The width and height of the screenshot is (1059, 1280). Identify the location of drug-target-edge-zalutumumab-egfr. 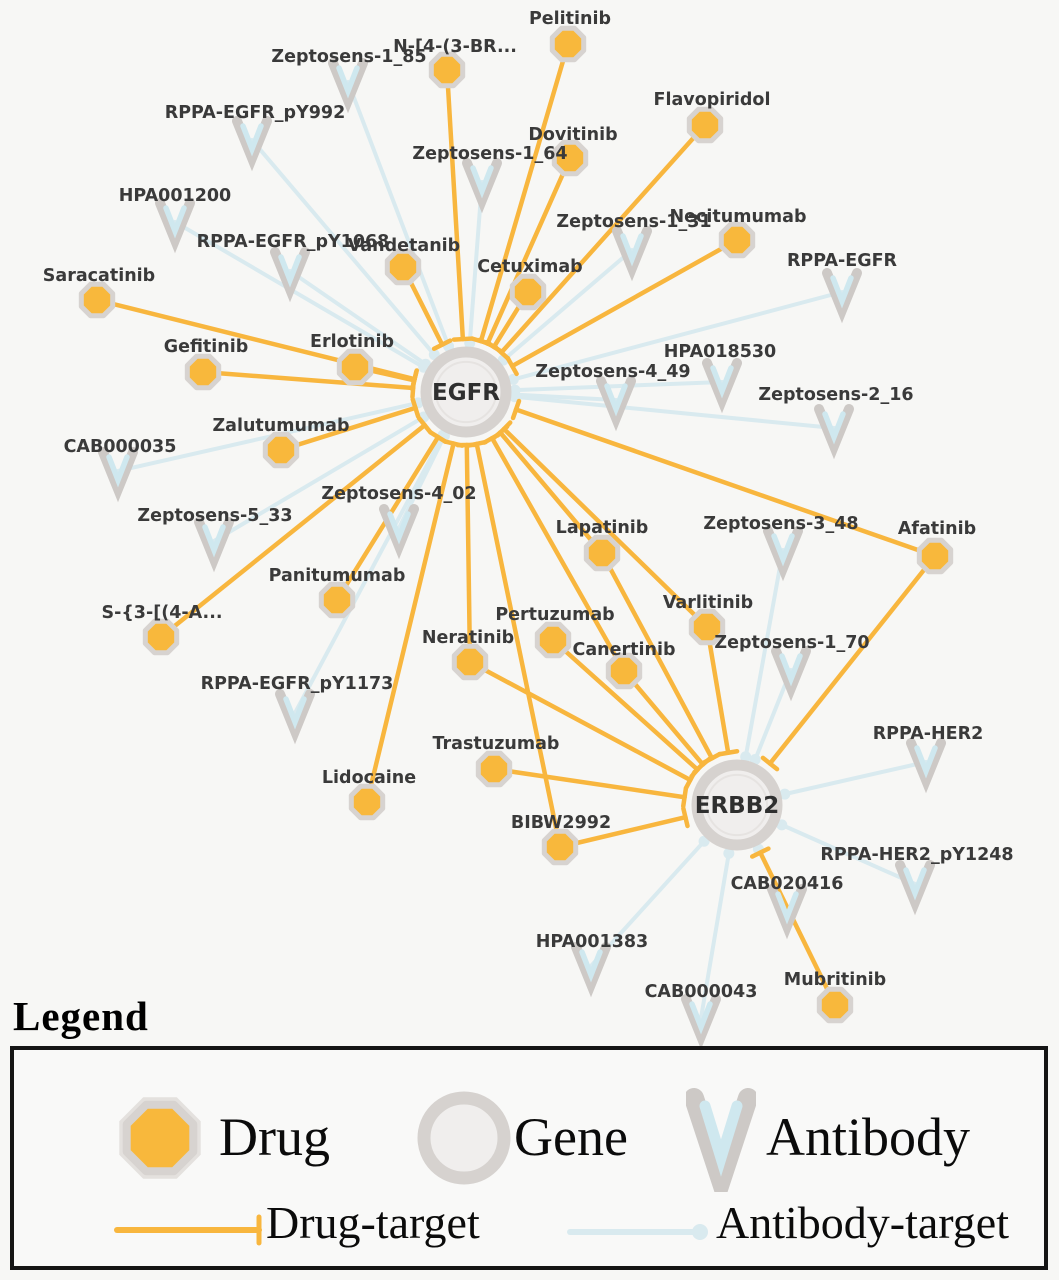
(348, 429).